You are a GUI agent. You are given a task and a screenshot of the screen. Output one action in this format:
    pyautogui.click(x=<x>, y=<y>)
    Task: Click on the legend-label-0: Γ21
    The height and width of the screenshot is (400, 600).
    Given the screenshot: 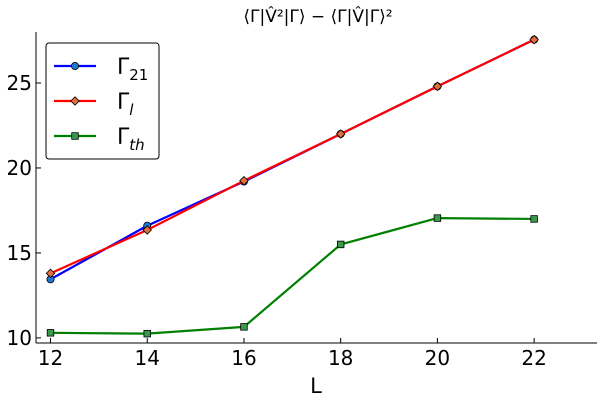 What is the action you would take?
    pyautogui.click(x=132, y=69)
    